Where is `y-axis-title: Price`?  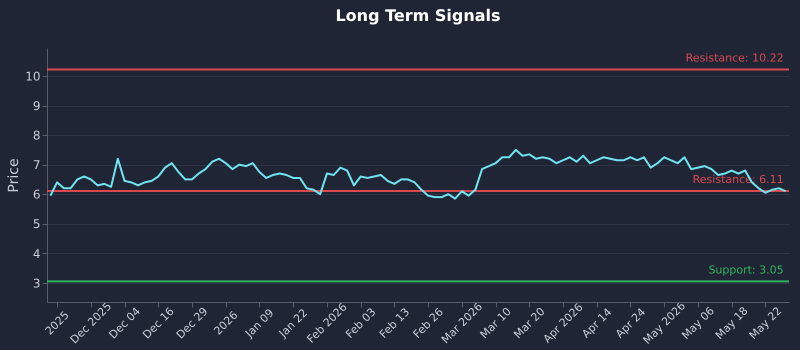 y-axis-title: Price is located at coordinates (14, 175).